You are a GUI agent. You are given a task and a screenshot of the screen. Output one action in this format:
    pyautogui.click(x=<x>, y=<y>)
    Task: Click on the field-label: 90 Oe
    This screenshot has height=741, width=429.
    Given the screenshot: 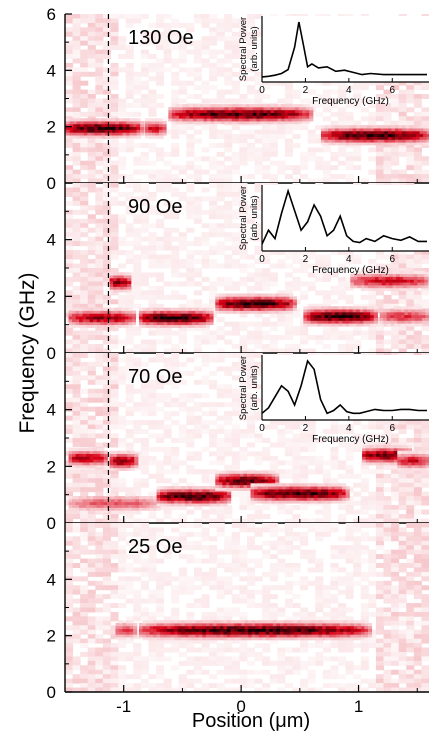 What is the action you would take?
    pyautogui.click(x=155, y=207)
    